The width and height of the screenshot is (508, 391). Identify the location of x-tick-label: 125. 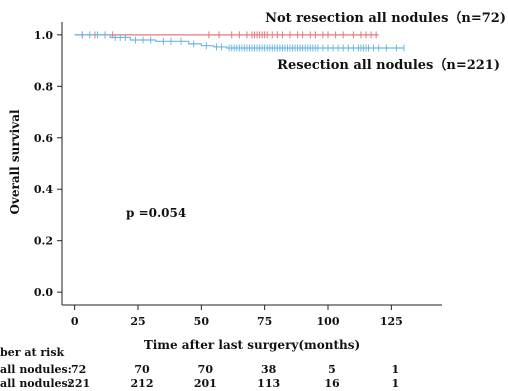
(391, 321).